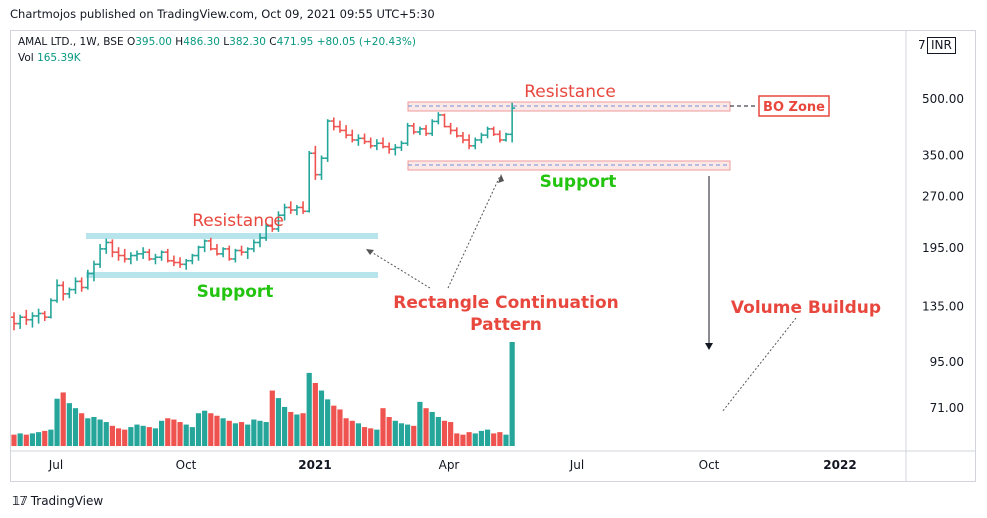 Image resolution: width=987 pixels, height=518 pixels. What do you see at coordinates (839, 465) in the screenshot?
I see `time-tick-label: 2022` at bounding box center [839, 465].